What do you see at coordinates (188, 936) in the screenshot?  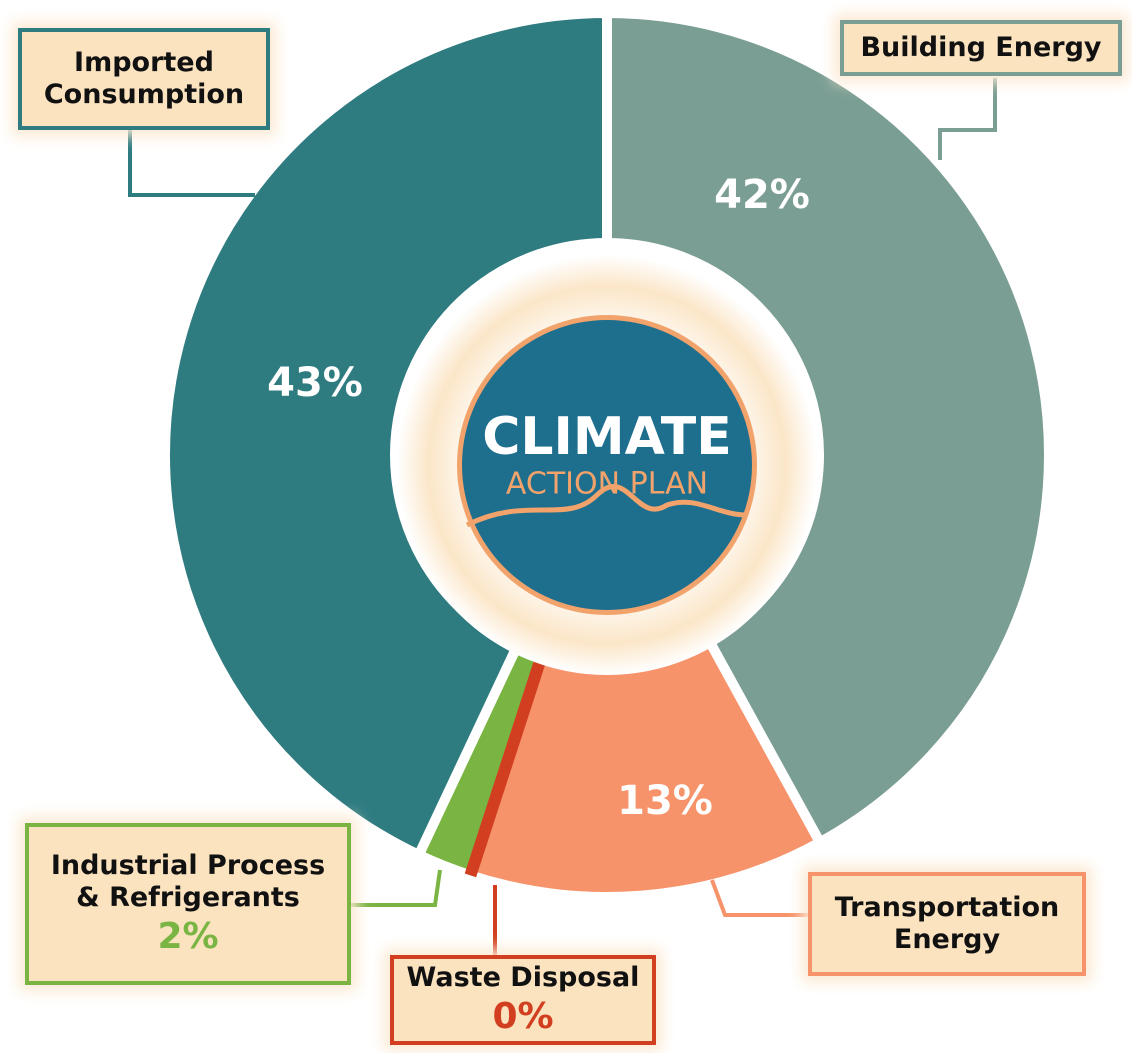 I see `value-label: 2%` at bounding box center [188, 936].